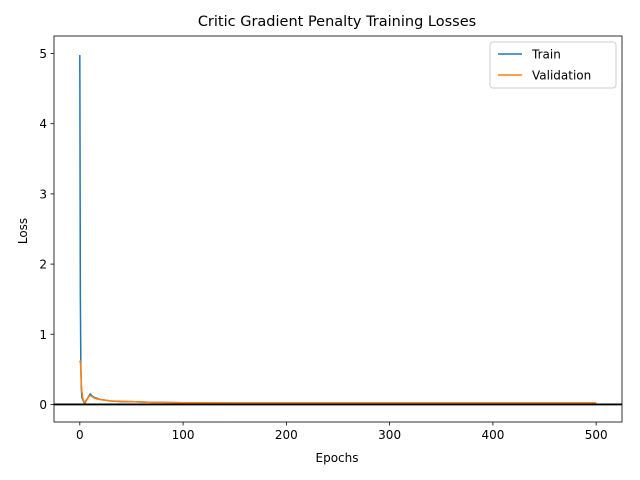 This screenshot has height=480, width=640. What do you see at coordinates (183, 435) in the screenshot?
I see `x-tick-label: 100` at bounding box center [183, 435].